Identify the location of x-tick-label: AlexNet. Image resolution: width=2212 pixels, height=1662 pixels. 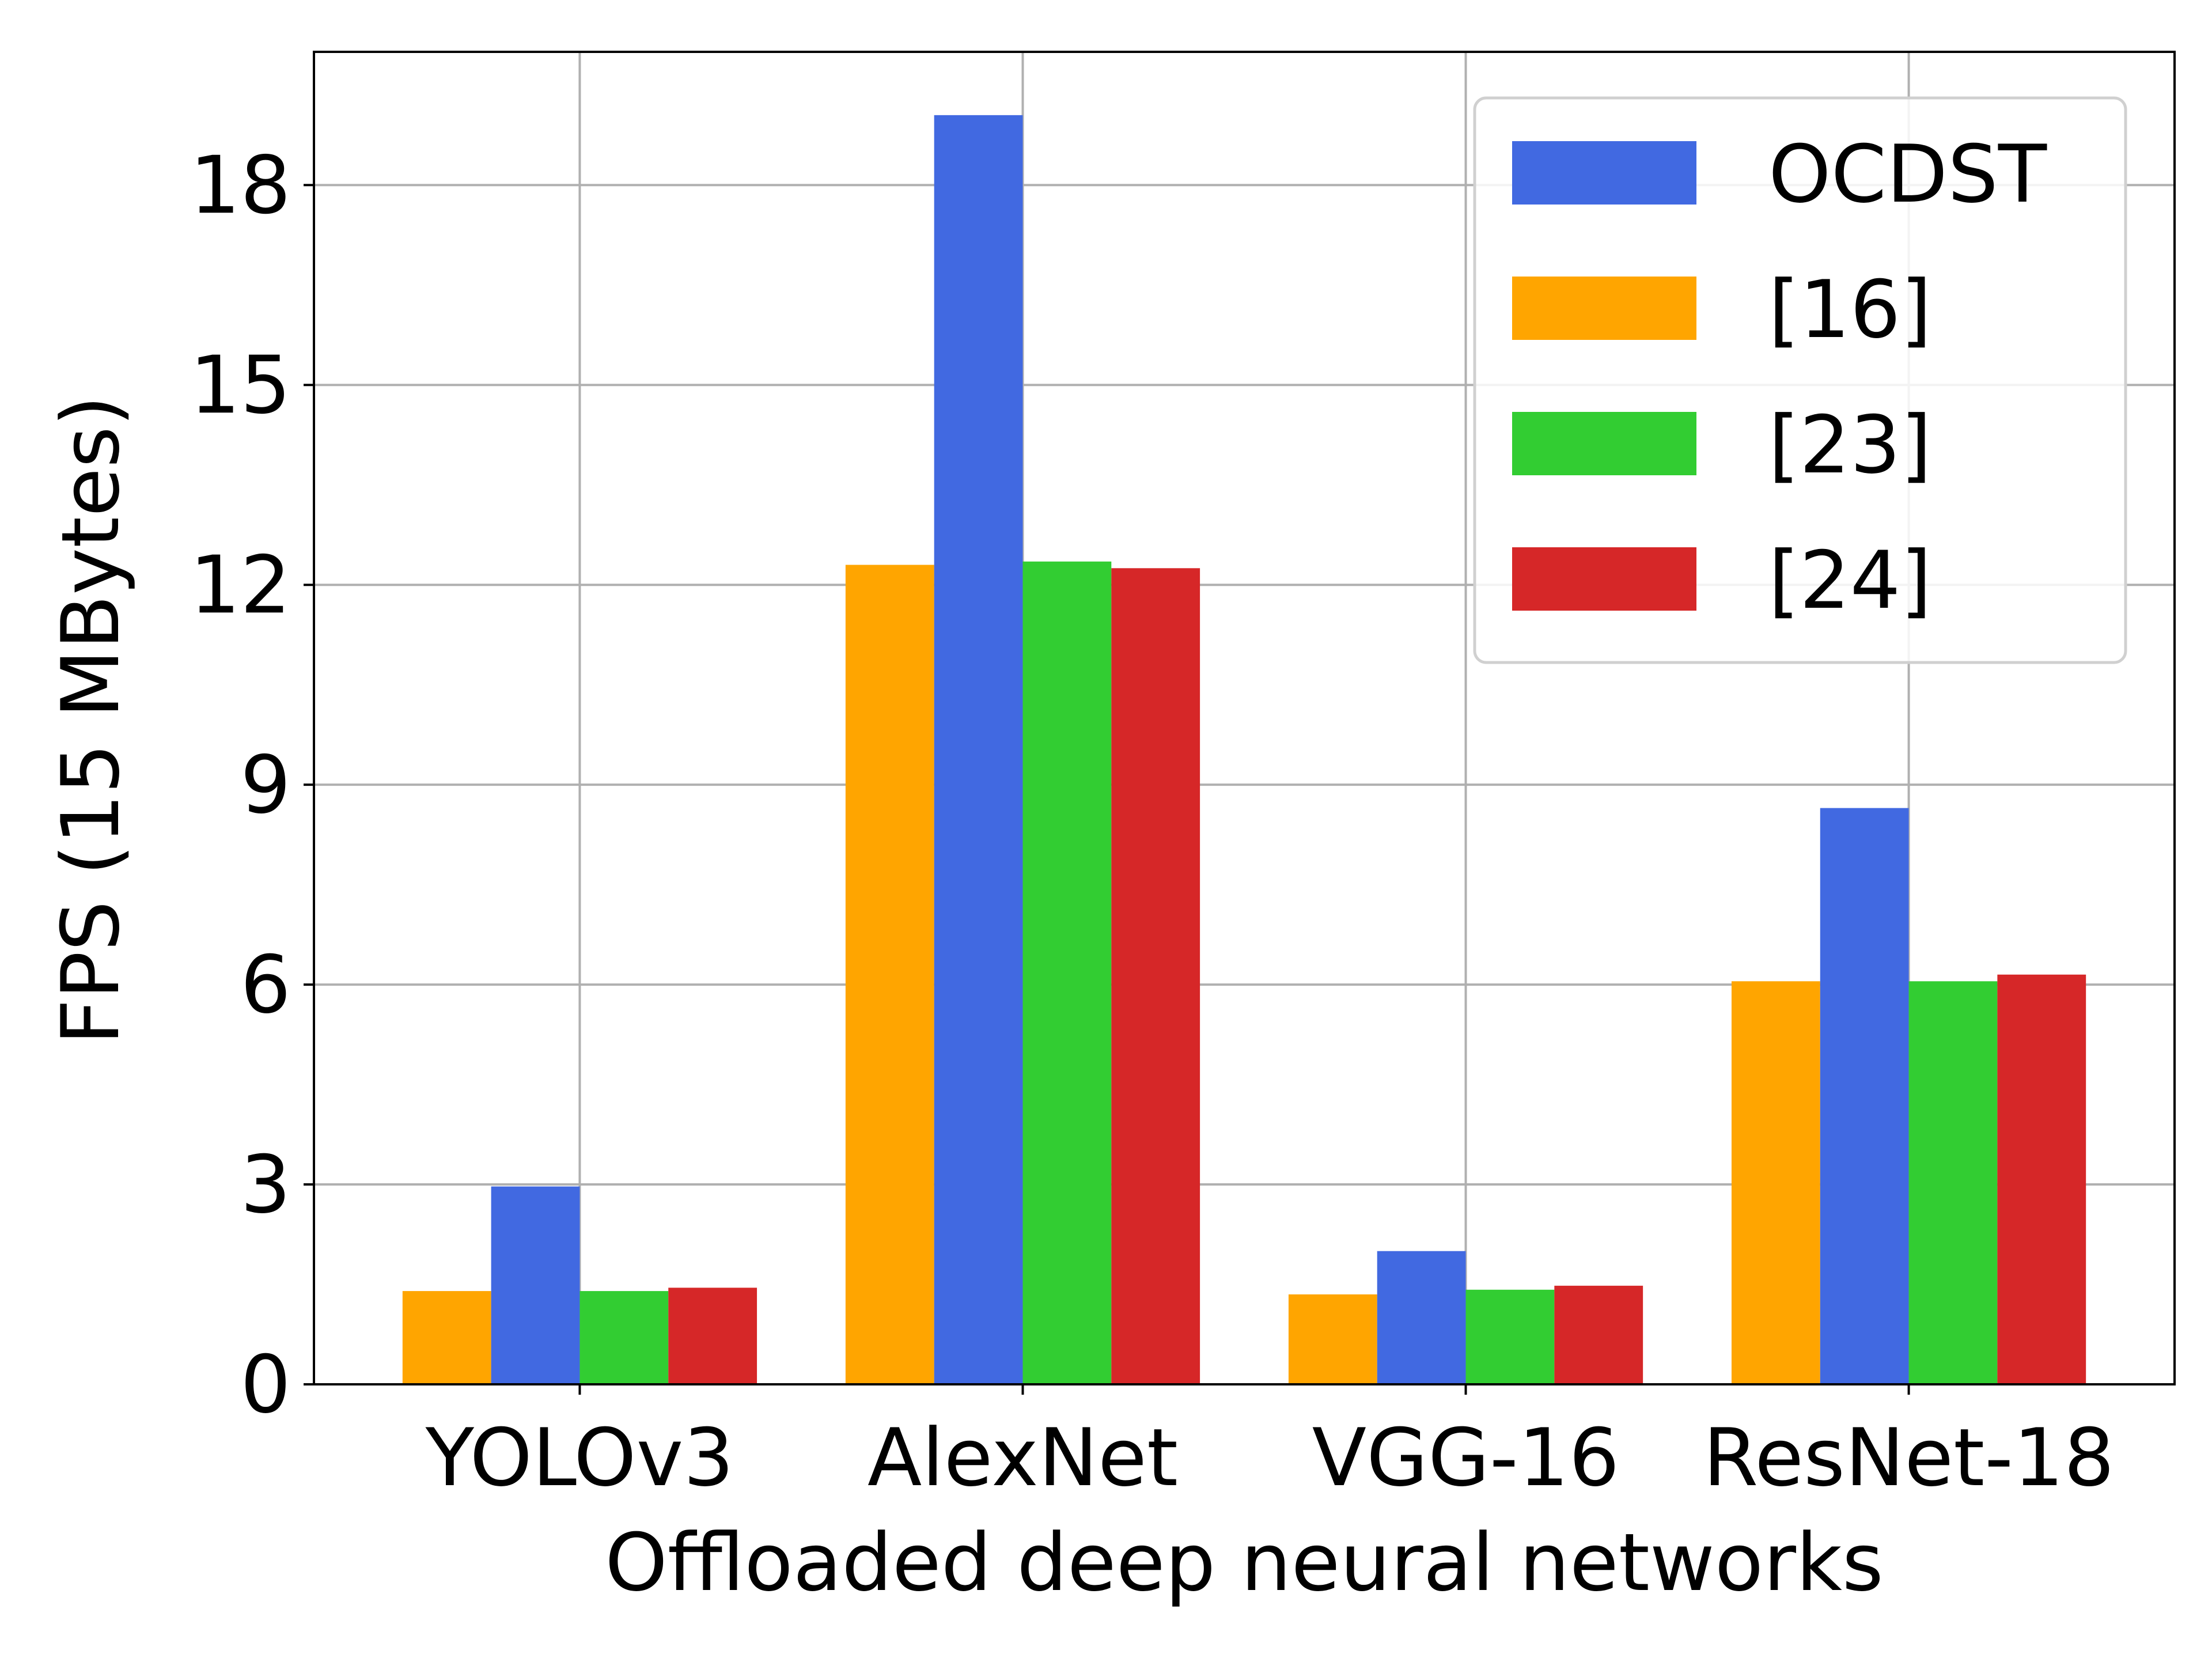
(1023, 1458).